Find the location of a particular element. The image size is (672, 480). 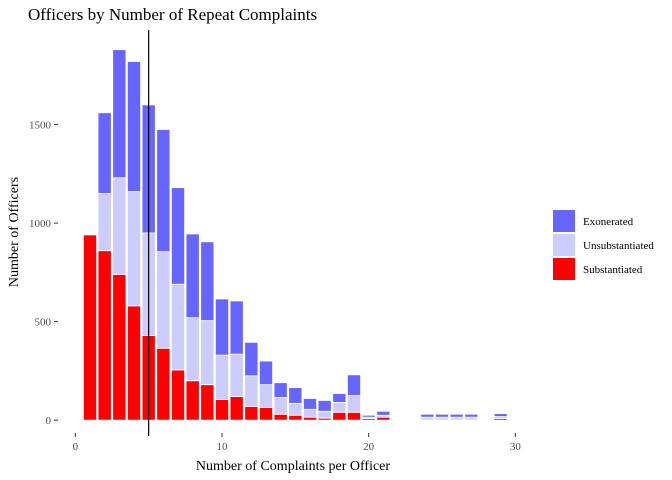

legend-label-substantiated: Substantiated is located at coordinates (613, 270).